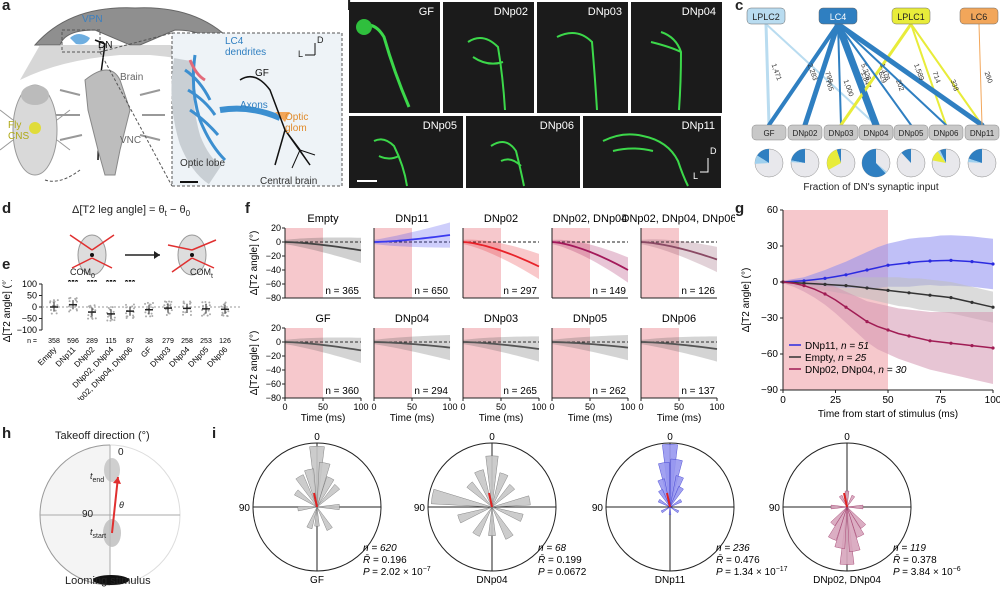 The width and height of the screenshot is (1000, 598). I want to click on label-brain: Brain, so click(132, 77).